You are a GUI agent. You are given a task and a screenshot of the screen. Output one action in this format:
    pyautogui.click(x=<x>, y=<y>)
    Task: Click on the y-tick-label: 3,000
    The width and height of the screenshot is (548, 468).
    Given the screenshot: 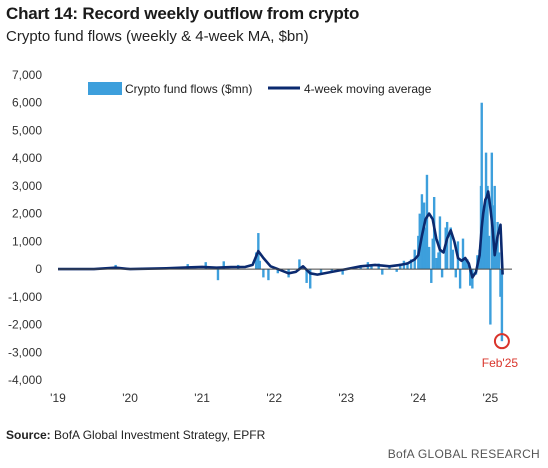 What is the action you would take?
    pyautogui.click(x=27, y=186)
    